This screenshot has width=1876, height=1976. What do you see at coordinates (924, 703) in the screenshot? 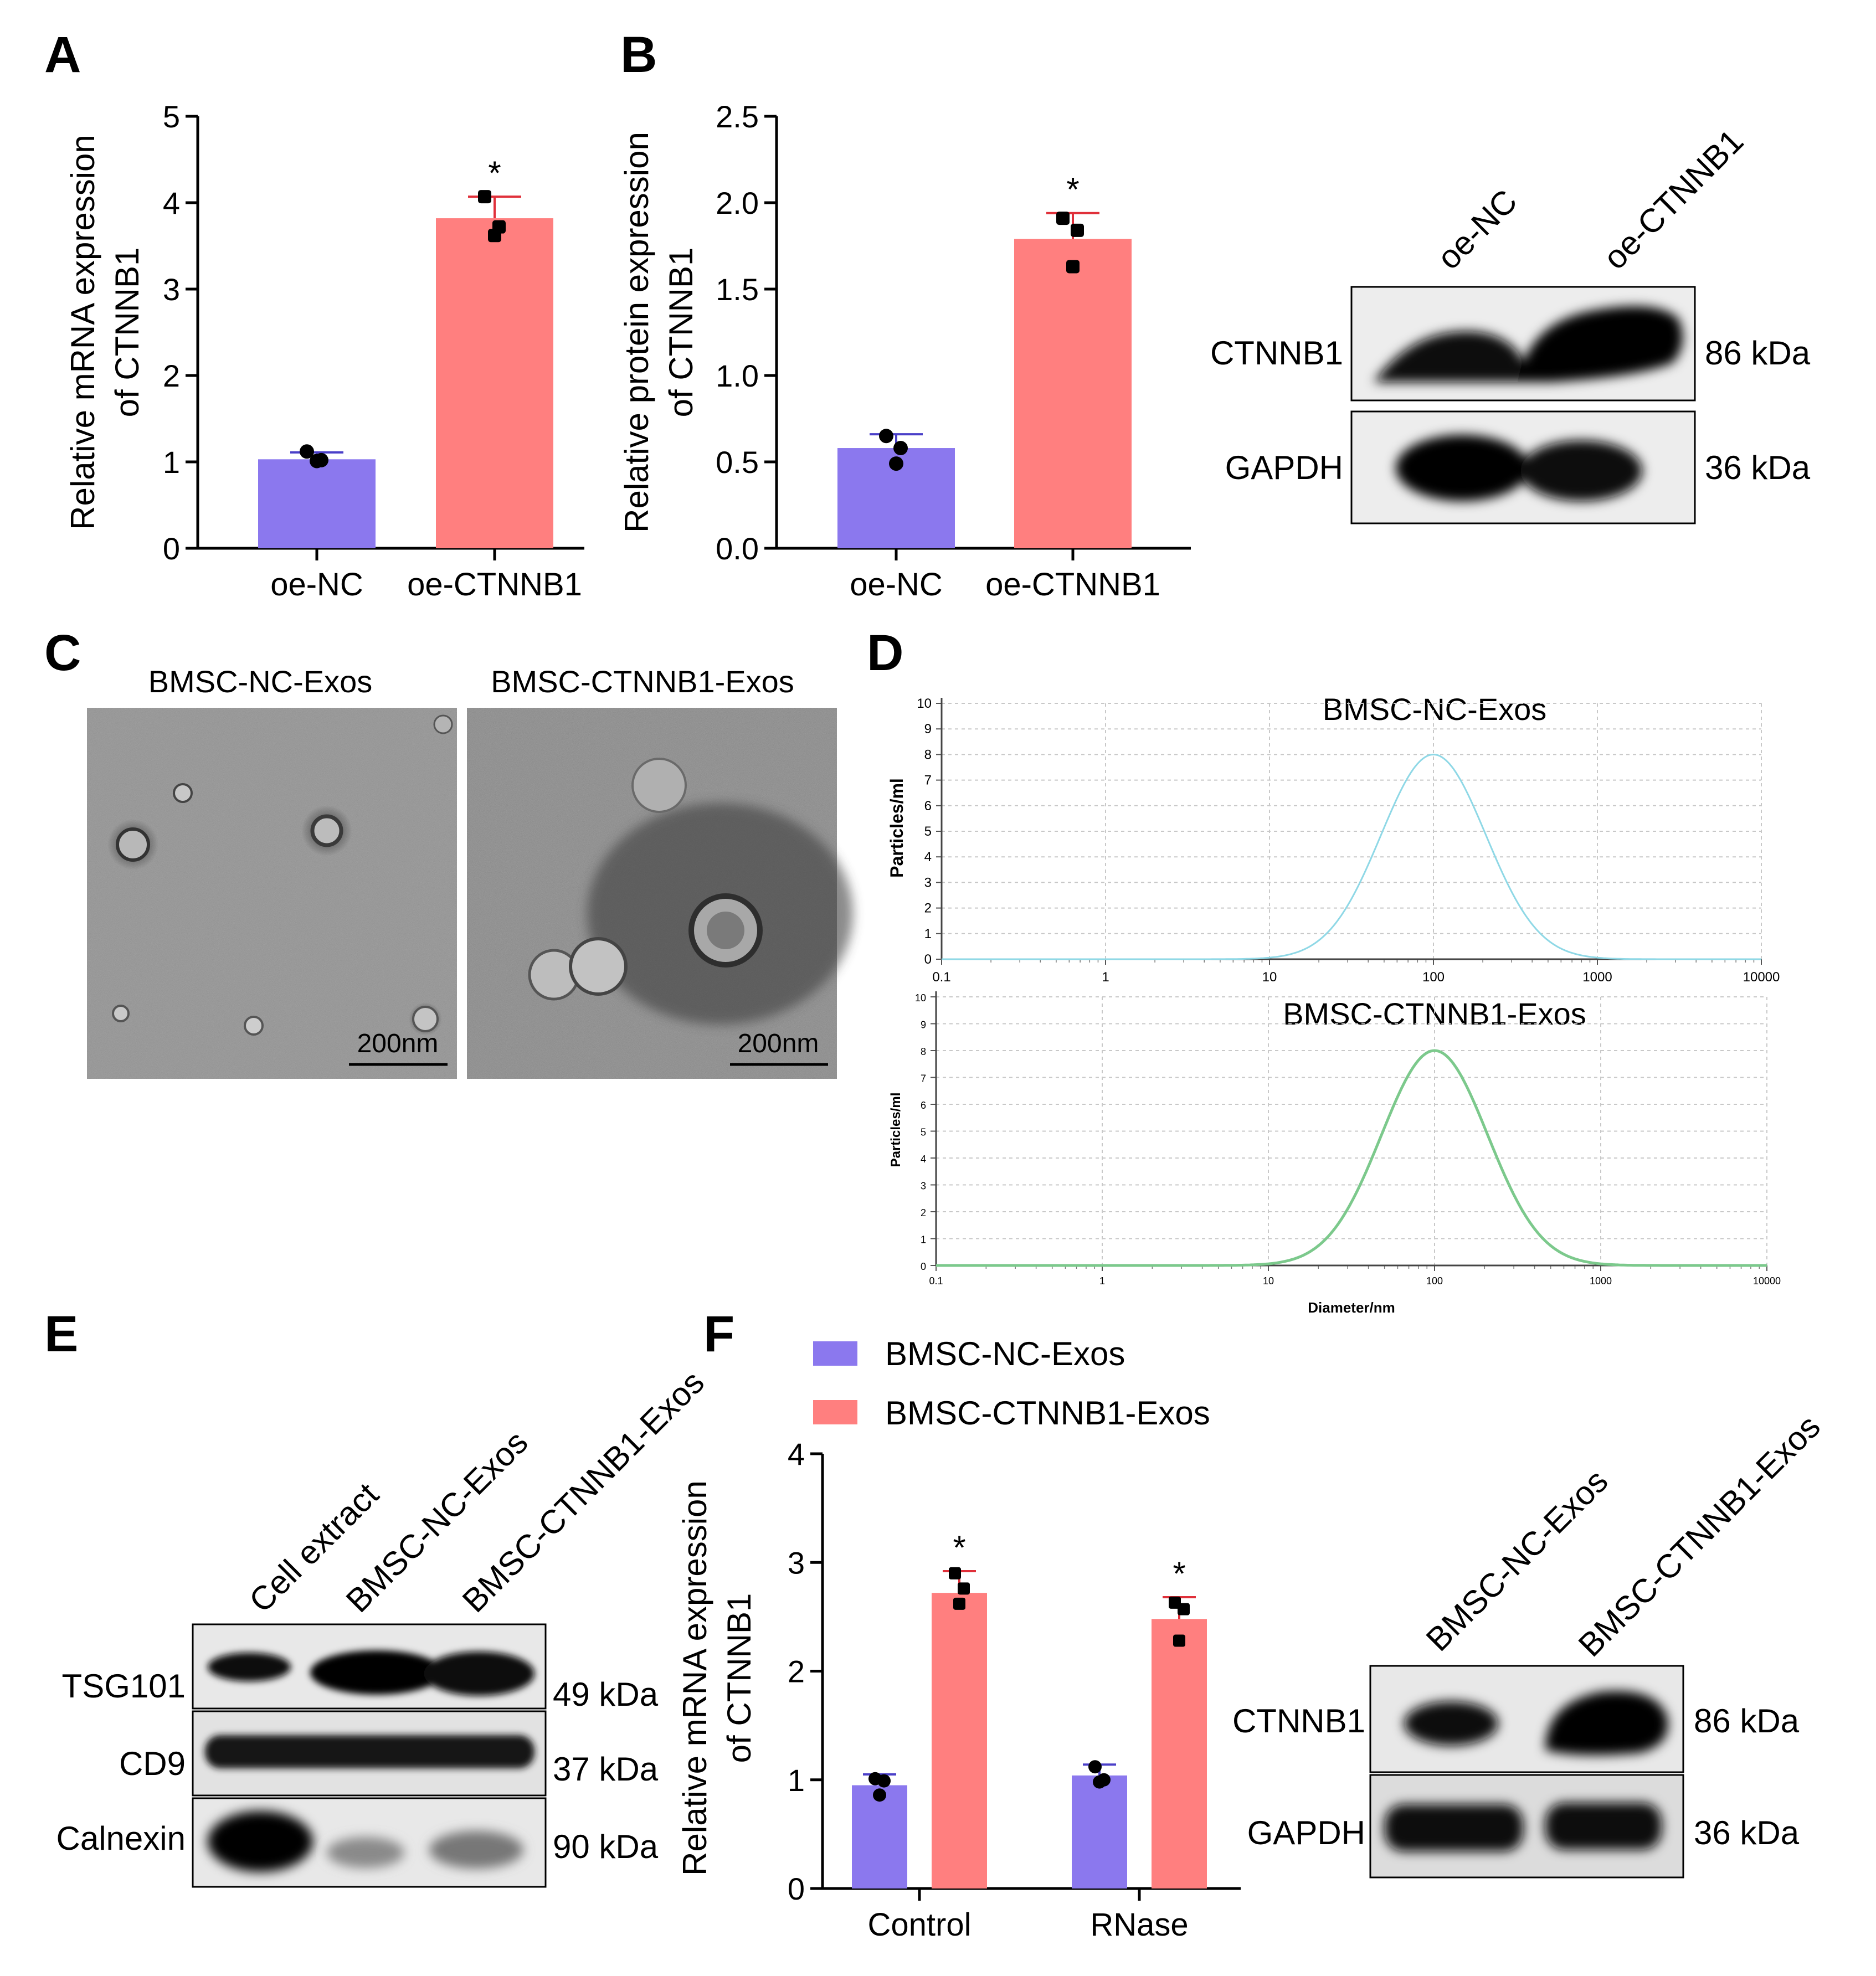
I see `y-tick-label: 10` at bounding box center [924, 703].